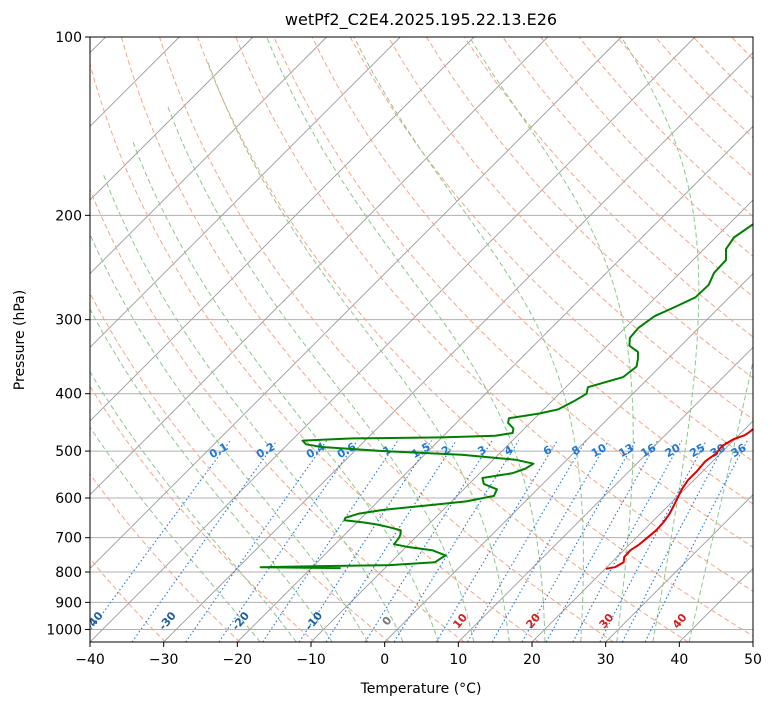  Describe the element at coordinates (164, 660) in the screenshot. I see `x-tick-label: −30` at that location.